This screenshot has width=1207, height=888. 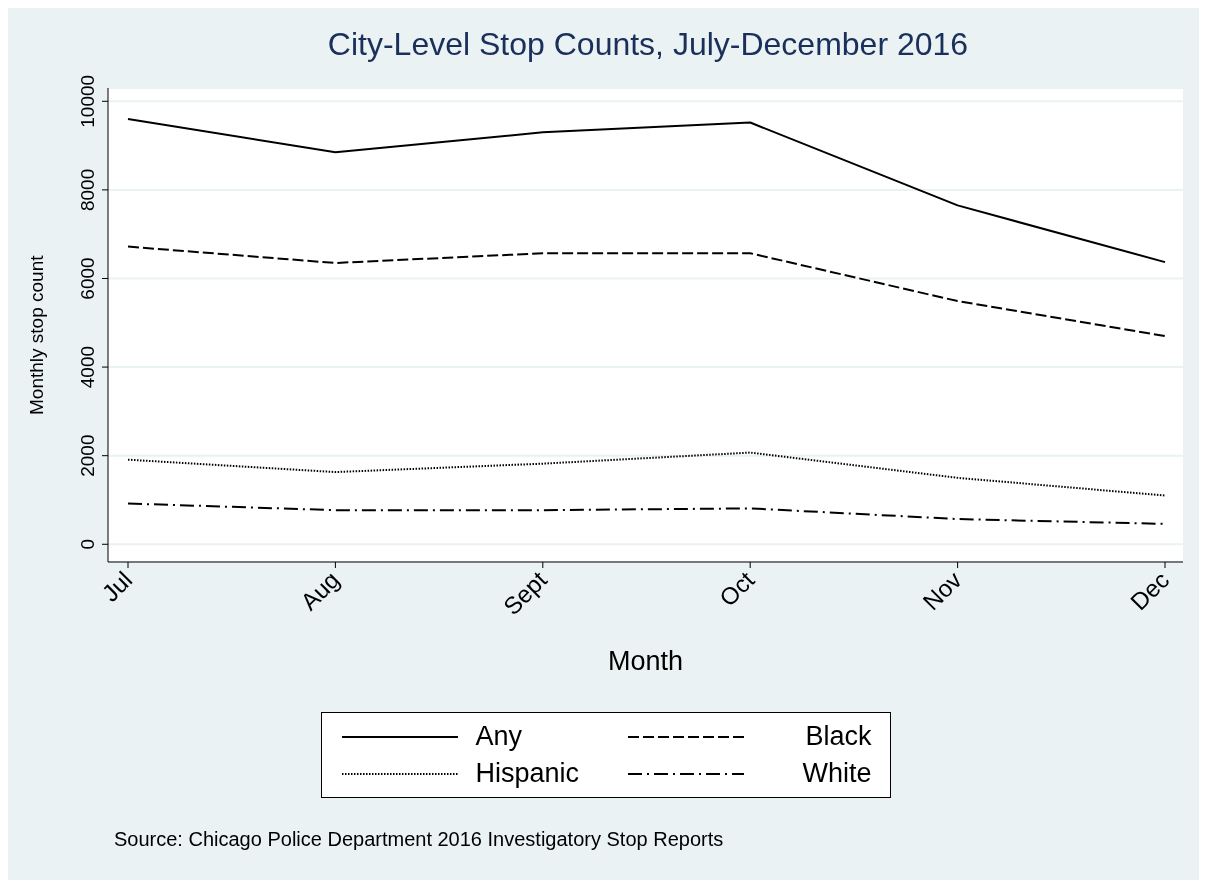 I want to click on y-tick-label: 6000, so click(x=87, y=278).